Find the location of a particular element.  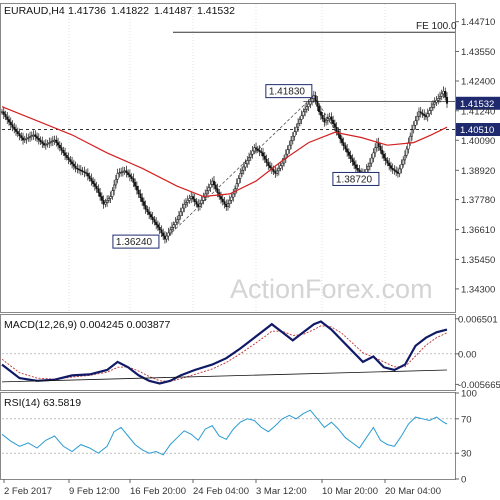

x-tick-label: 10 Mar 20:00 is located at coordinates (350, 491).